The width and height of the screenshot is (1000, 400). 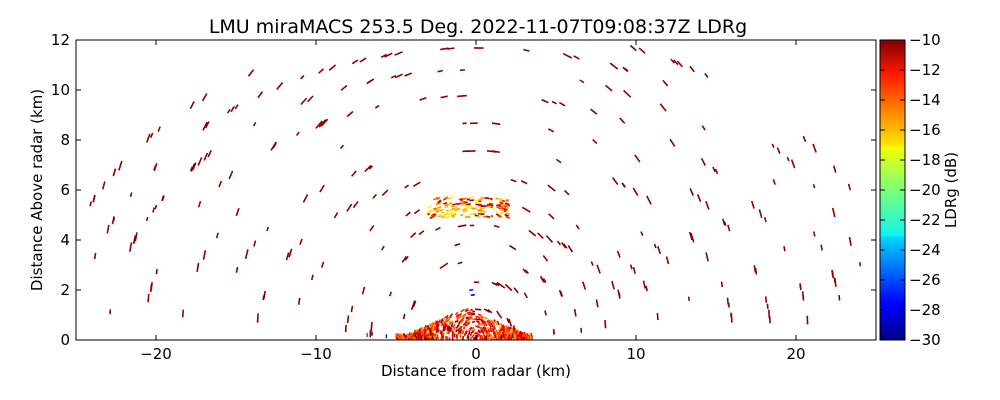 What do you see at coordinates (910, 190) in the screenshot?
I see `colorbar-axis: −10 −12 −14 −16 −18 −20 −22 −24 −26 −28 −30` at bounding box center [910, 190].